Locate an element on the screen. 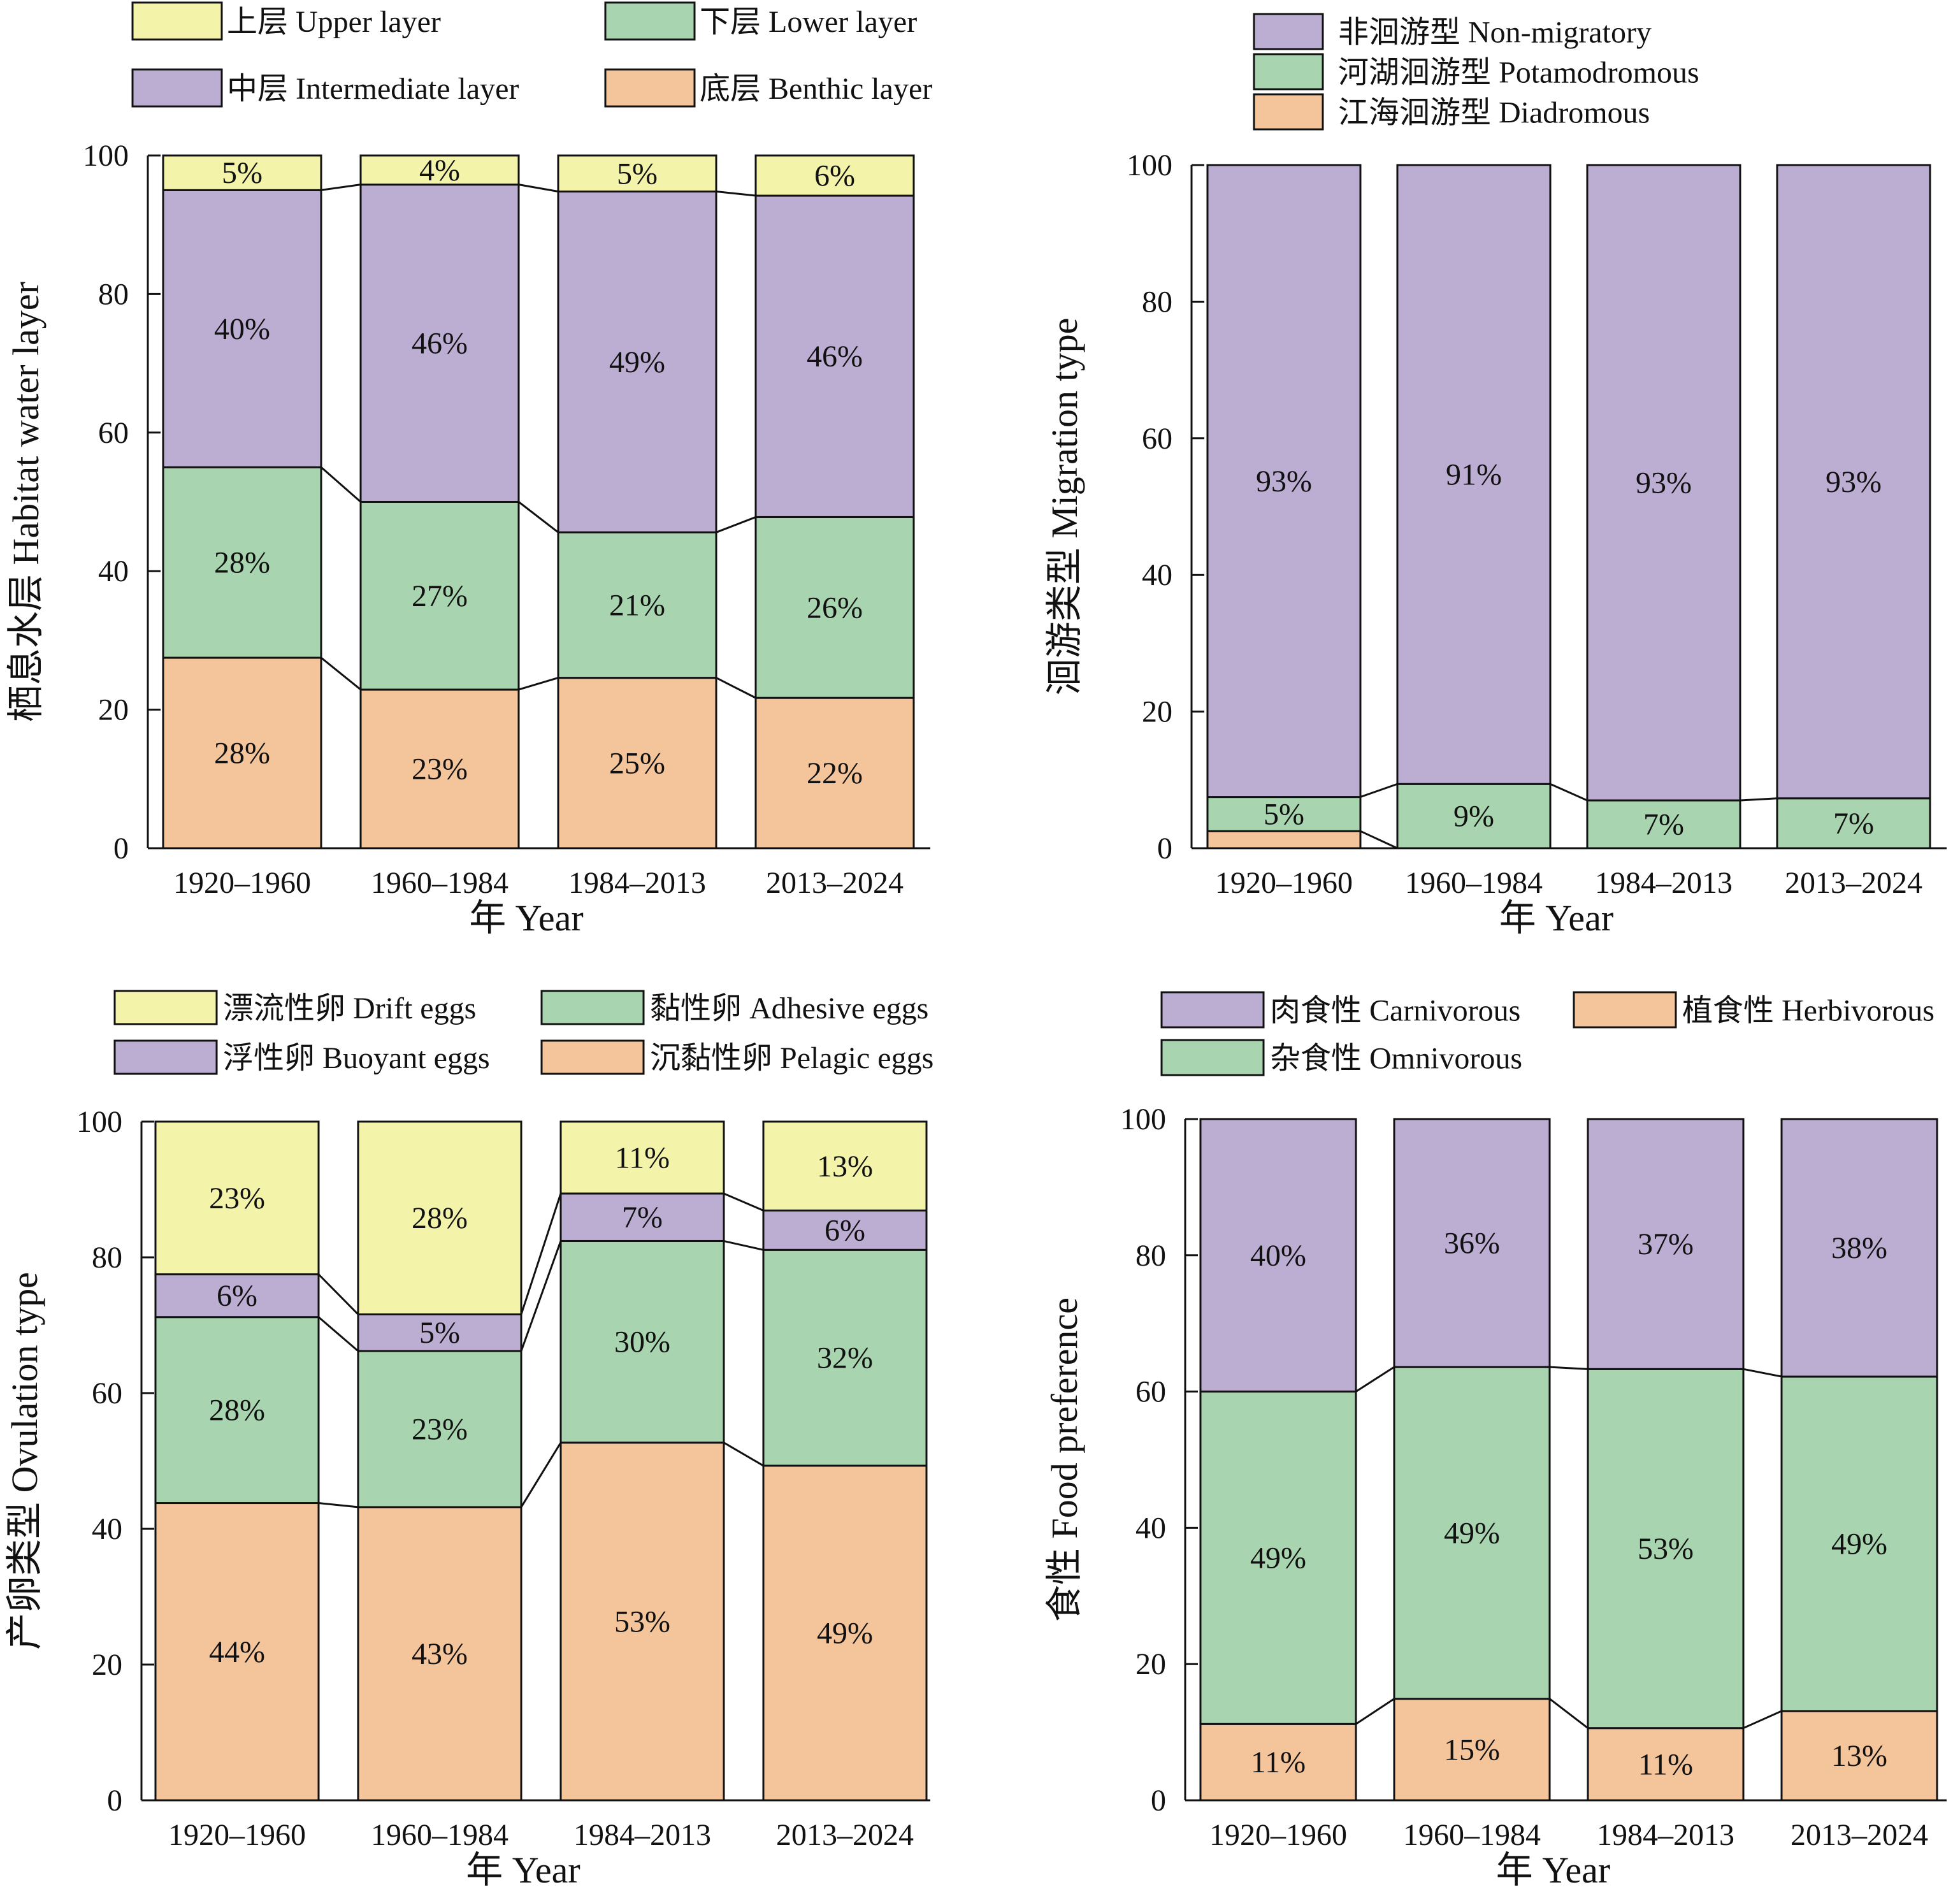 The height and width of the screenshot is (1901, 1960). data-label: 7% is located at coordinates (1663, 824).